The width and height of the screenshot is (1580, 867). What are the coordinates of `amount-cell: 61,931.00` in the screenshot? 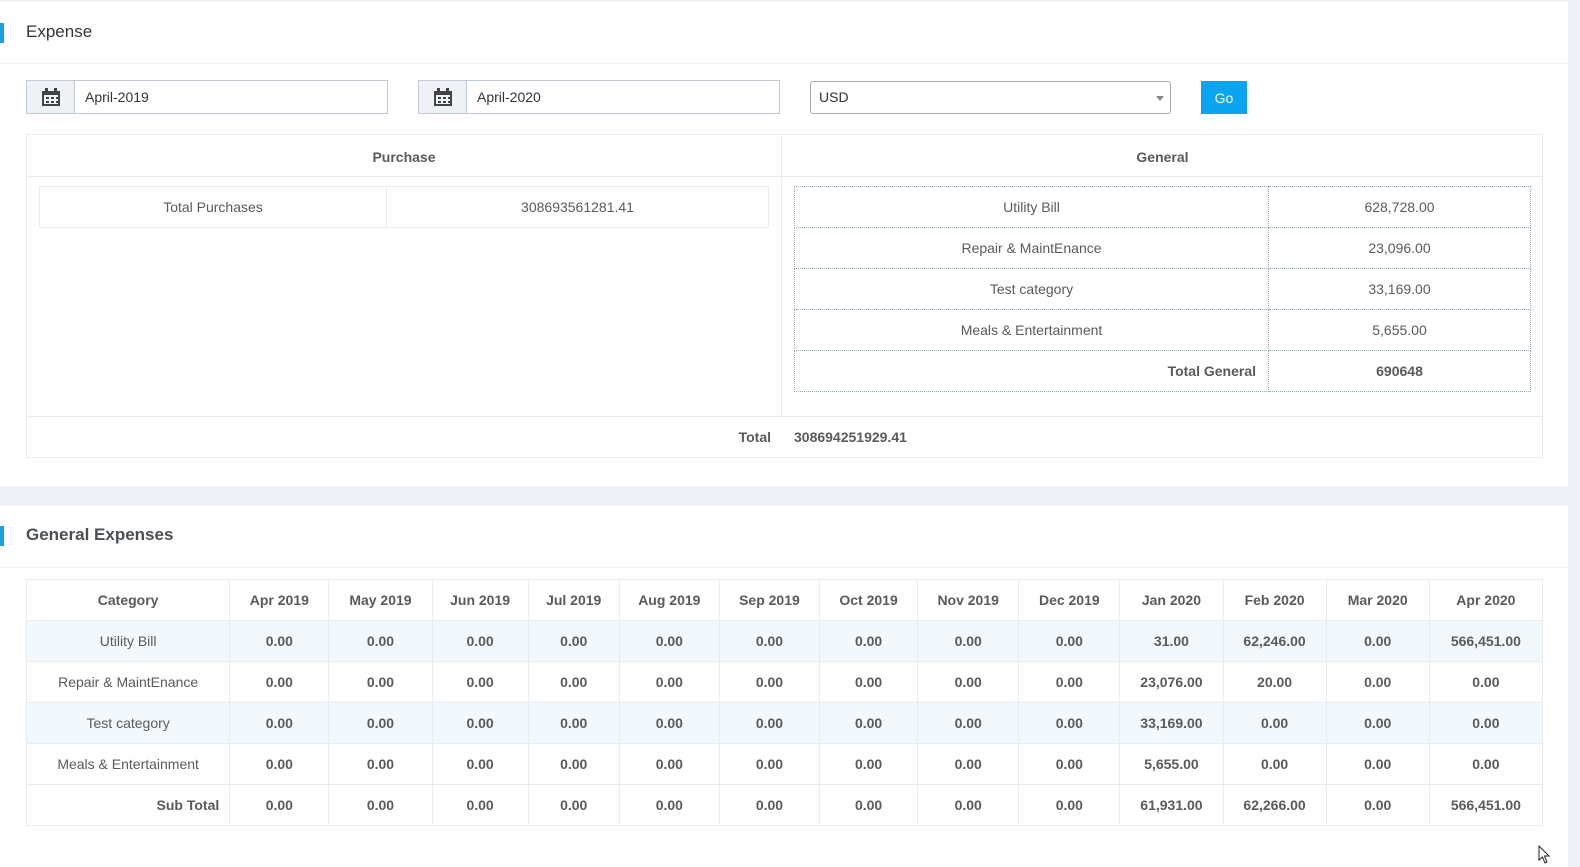 It's located at (1171, 805).